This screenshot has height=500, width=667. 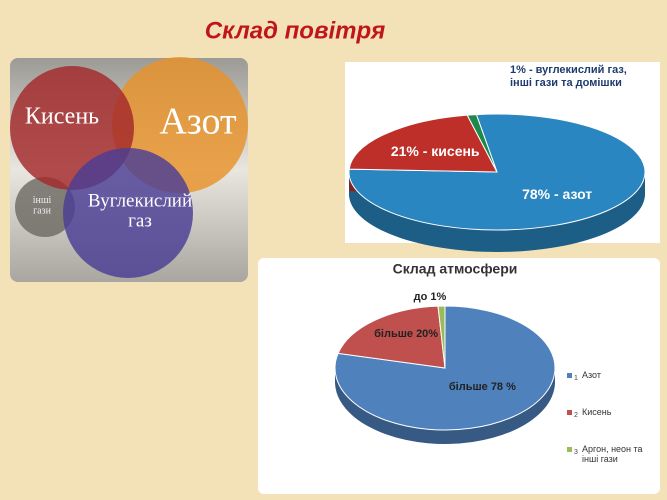 What do you see at coordinates (62, 117) in the screenshot?
I see `venn-label: Кисень` at bounding box center [62, 117].